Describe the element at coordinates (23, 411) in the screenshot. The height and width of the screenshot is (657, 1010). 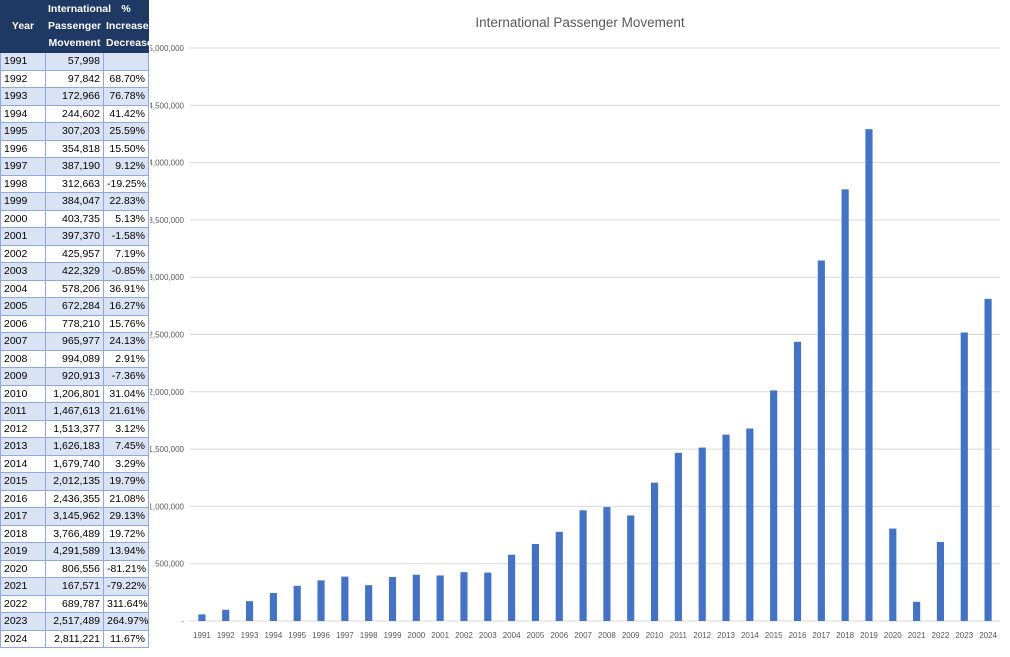
I see `cell-year: 2011` at that location.